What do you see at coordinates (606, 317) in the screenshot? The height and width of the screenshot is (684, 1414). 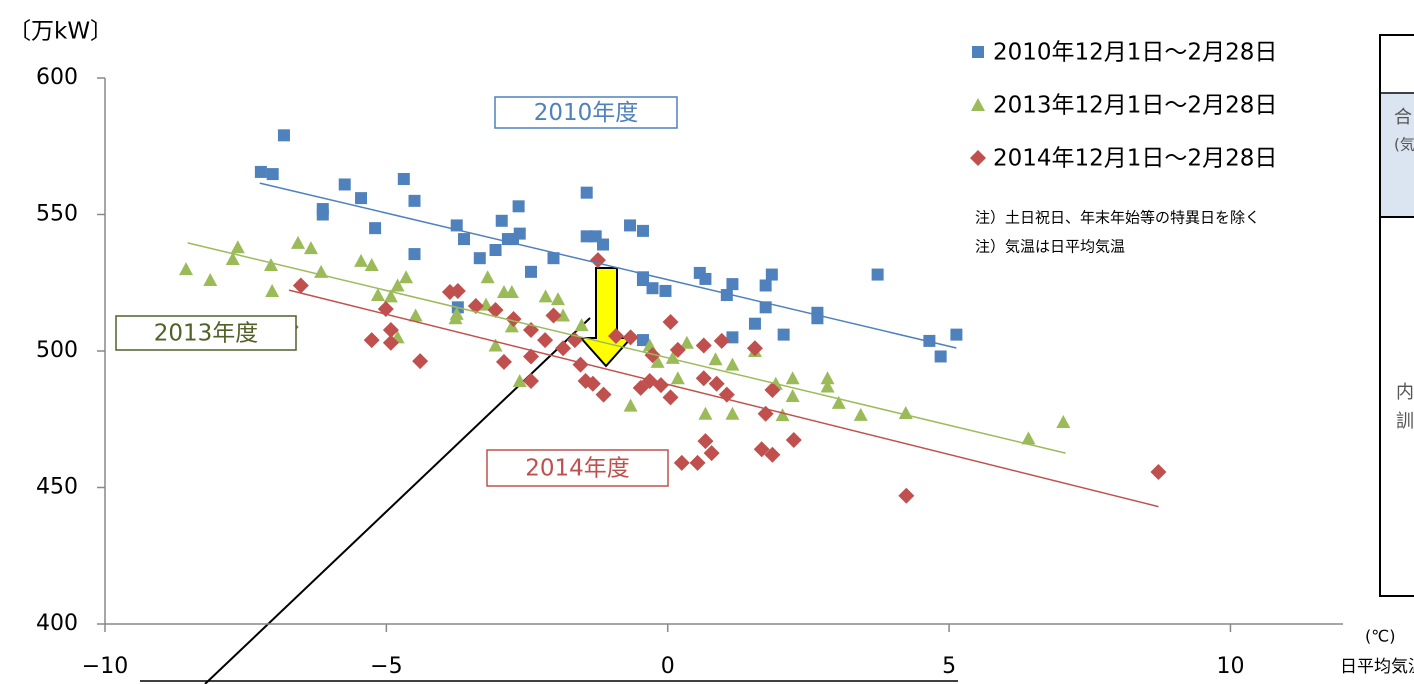 I see `shift-arrow` at bounding box center [606, 317].